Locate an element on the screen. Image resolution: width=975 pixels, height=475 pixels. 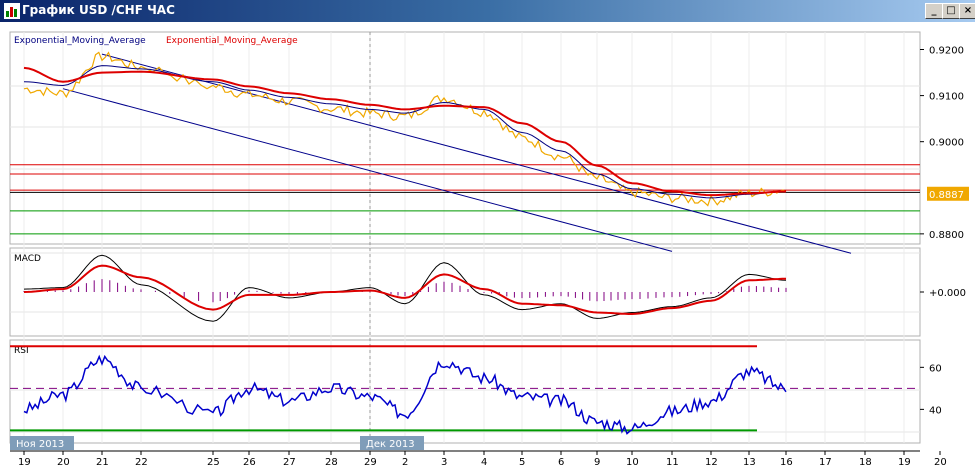
date-label: 26 is located at coordinates (249, 462).